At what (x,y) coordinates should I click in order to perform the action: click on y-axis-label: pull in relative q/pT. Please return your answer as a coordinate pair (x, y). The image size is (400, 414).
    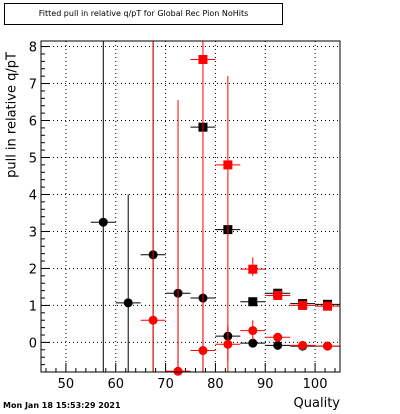
    Looking at the image, I should click on (12, 115).